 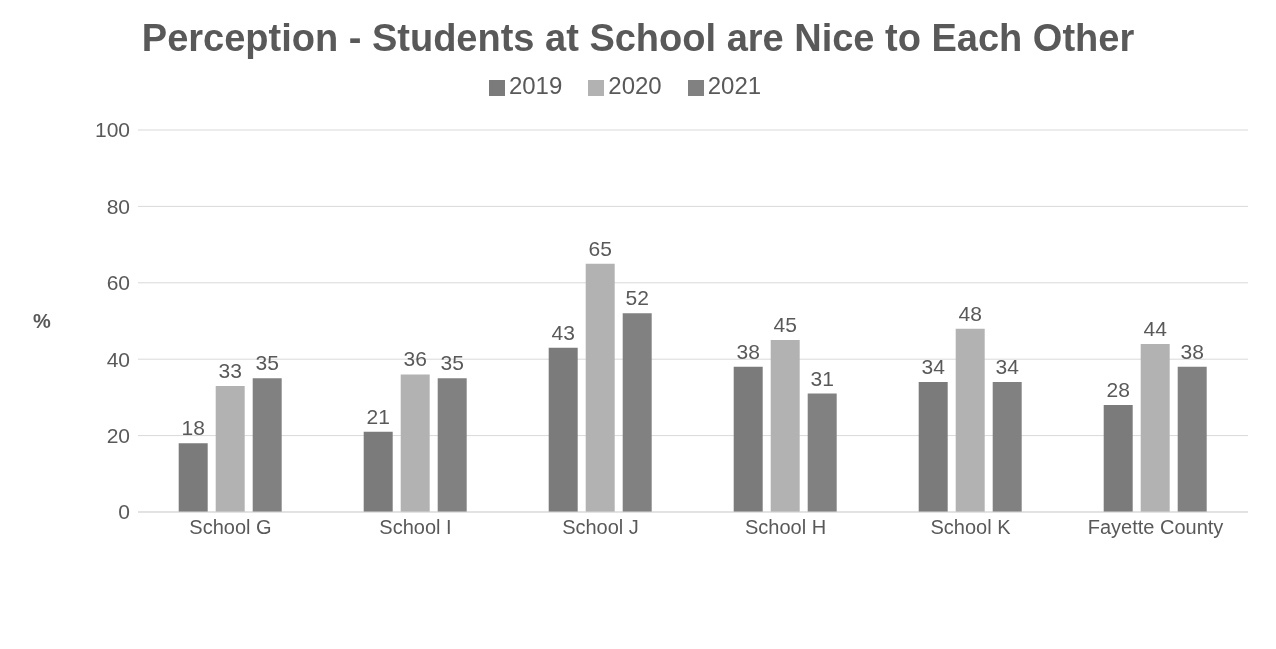 What do you see at coordinates (1155, 328) in the screenshot?
I see `data-label: 44` at bounding box center [1155, 328].